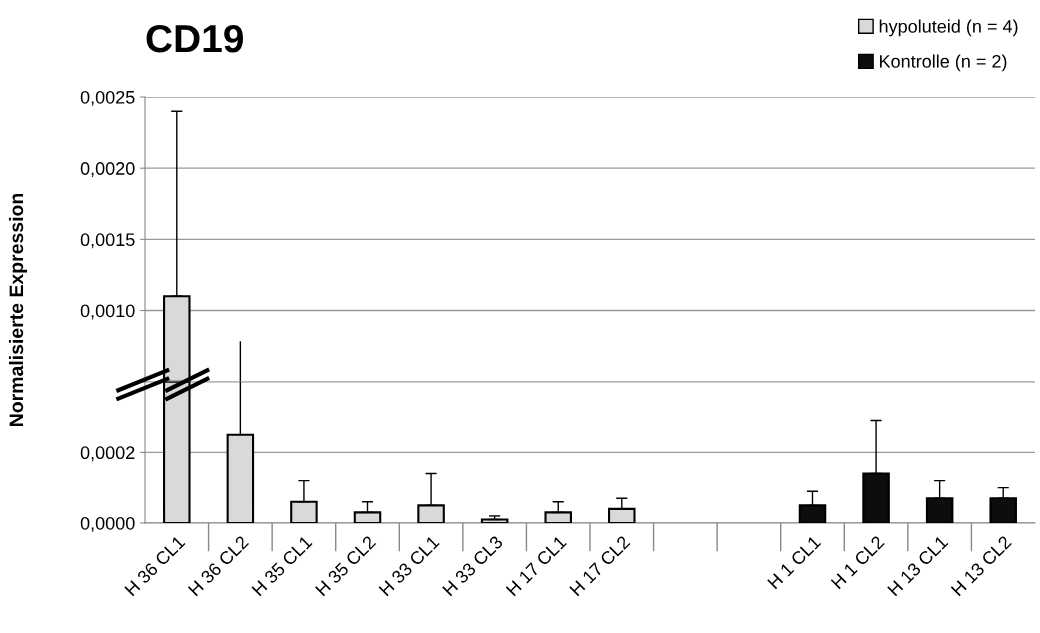  What do you see at coordinates (345, 566) in the screenshot?
I see `x-tick-label: H 35 CL2` at bounding box center [345, 566].